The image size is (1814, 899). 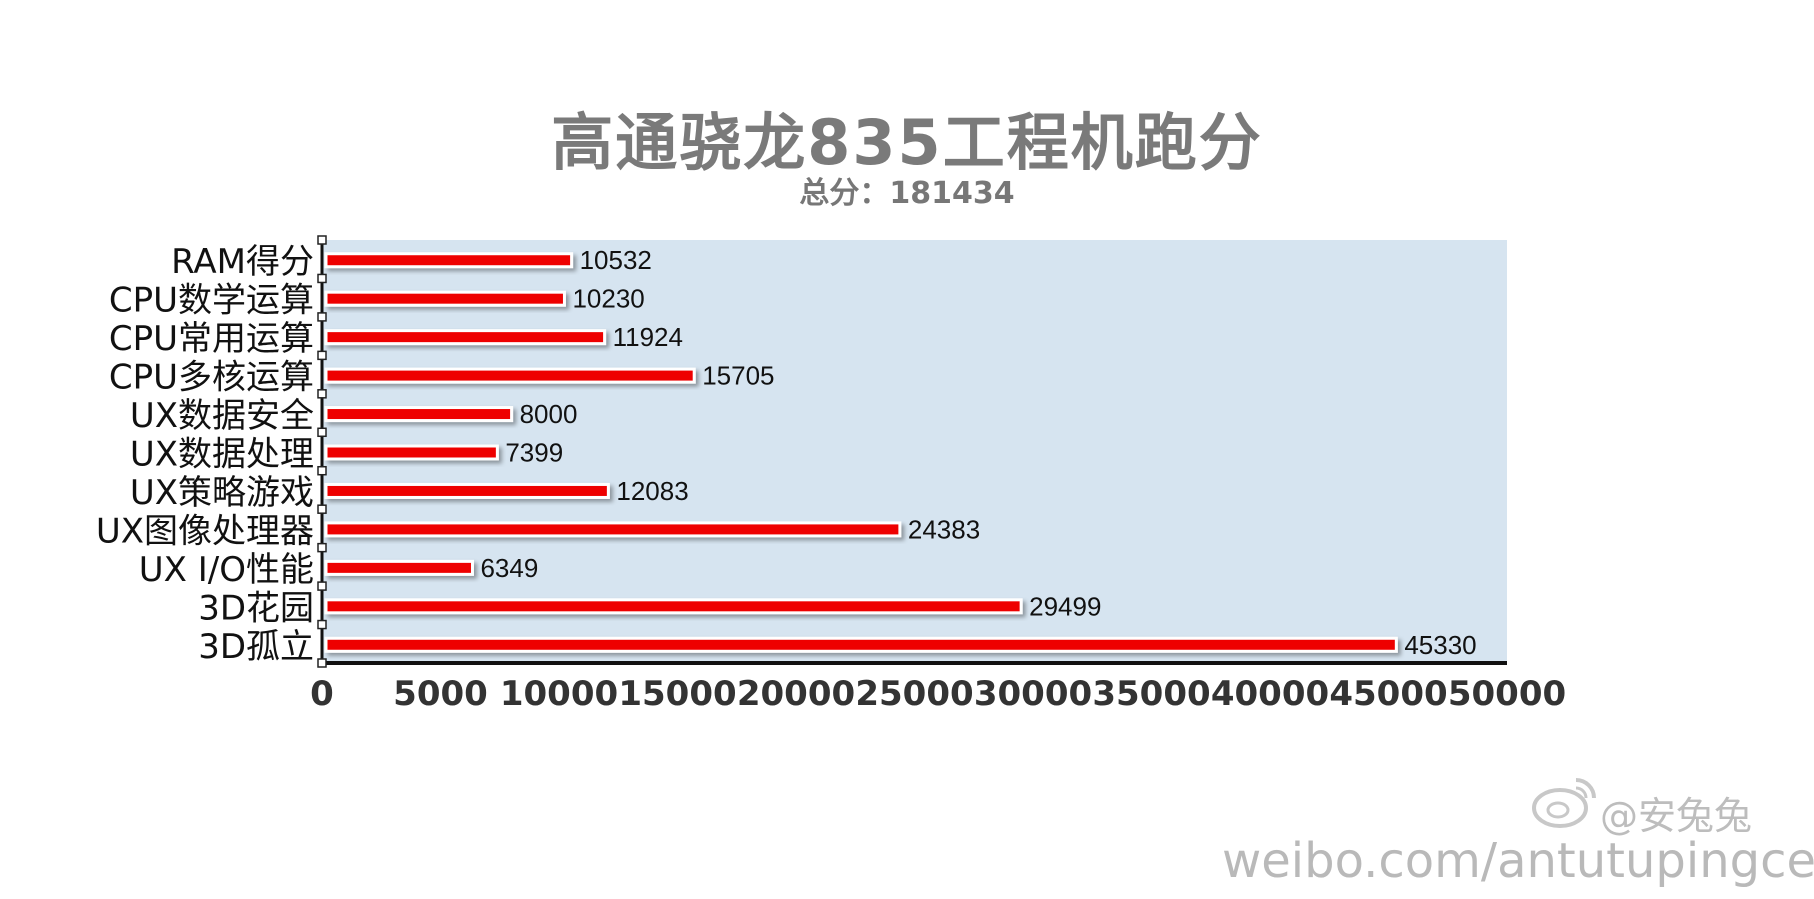 What do you see at coordinates (944, 529) in the screenshot?
I see `data-label: 24383` at bounding box center [944, 529].